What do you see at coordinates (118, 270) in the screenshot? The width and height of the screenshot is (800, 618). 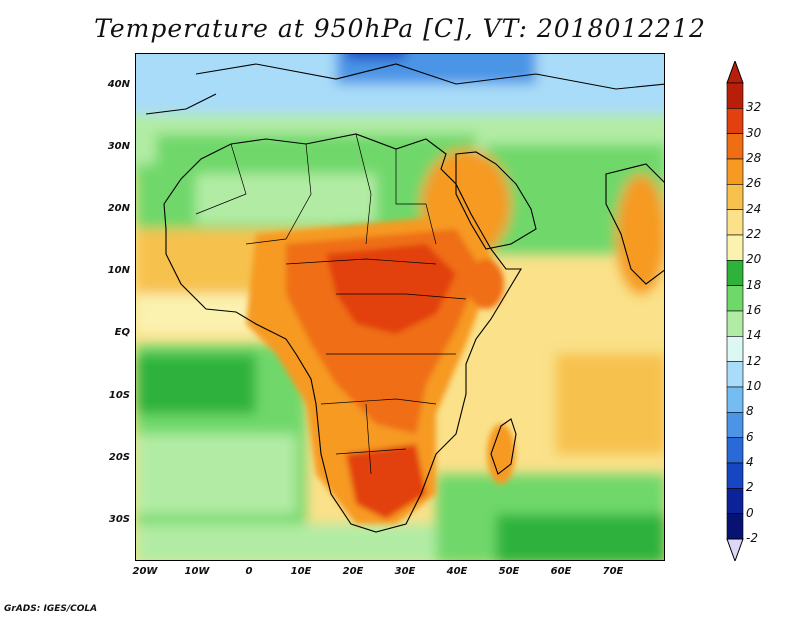 I see `lat-label: 10N` at bounding box center [118, 270].